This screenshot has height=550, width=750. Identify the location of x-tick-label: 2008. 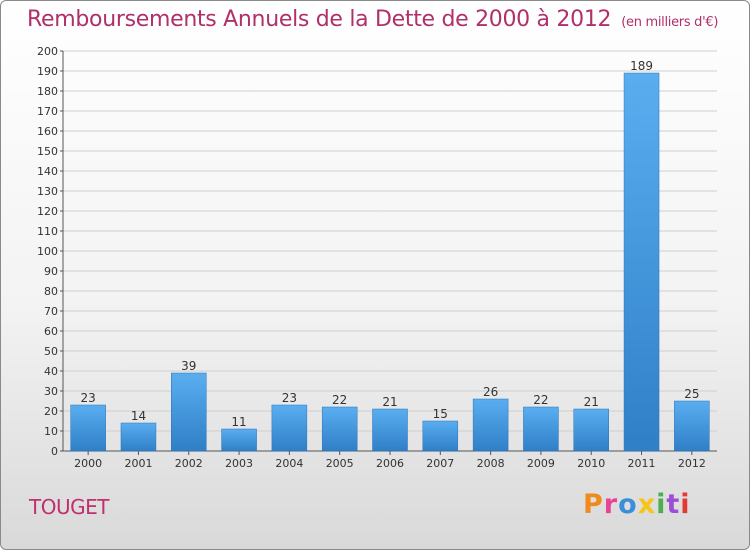
(491, 463).